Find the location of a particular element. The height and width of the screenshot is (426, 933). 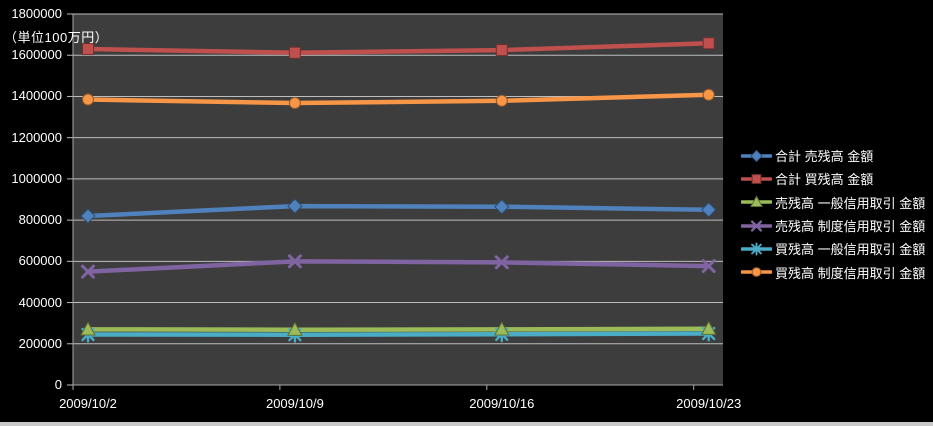

legend-label: 合計 売残高 金額 is located at coordinates (824, 157).